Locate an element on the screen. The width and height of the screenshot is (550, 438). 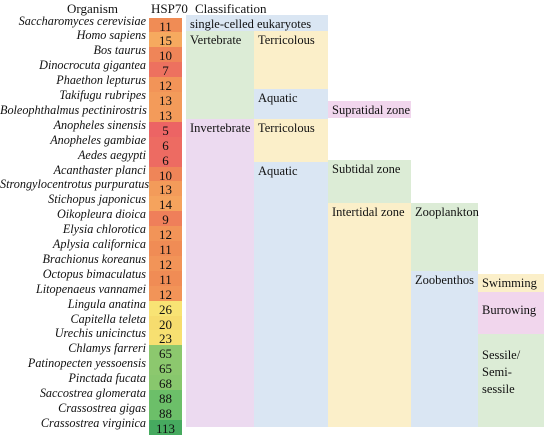
class-vertebrate: Vertebrate is located at coordinates (220, 75).